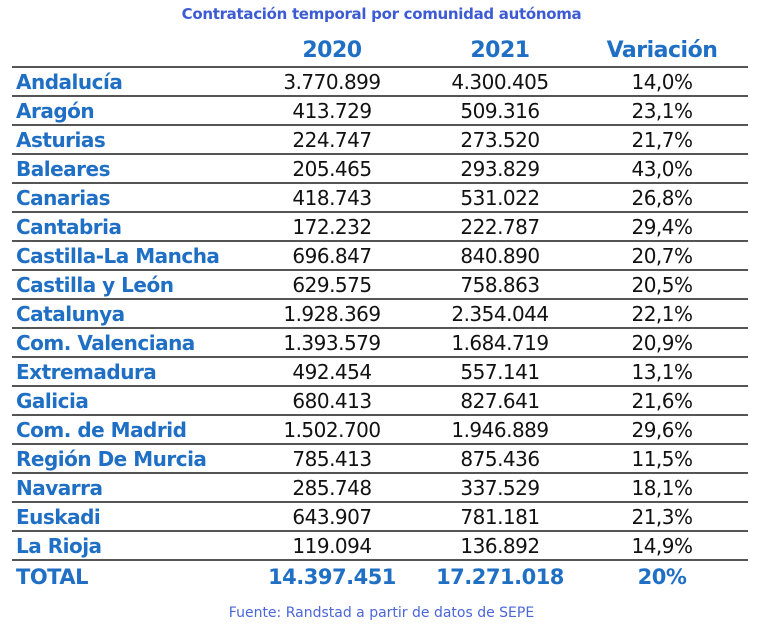 This screenshot has height=629, width=763. Describe the element at coordinates (332, 82) in the screenshot. I see `value-2020: 3.770.899` at that location.